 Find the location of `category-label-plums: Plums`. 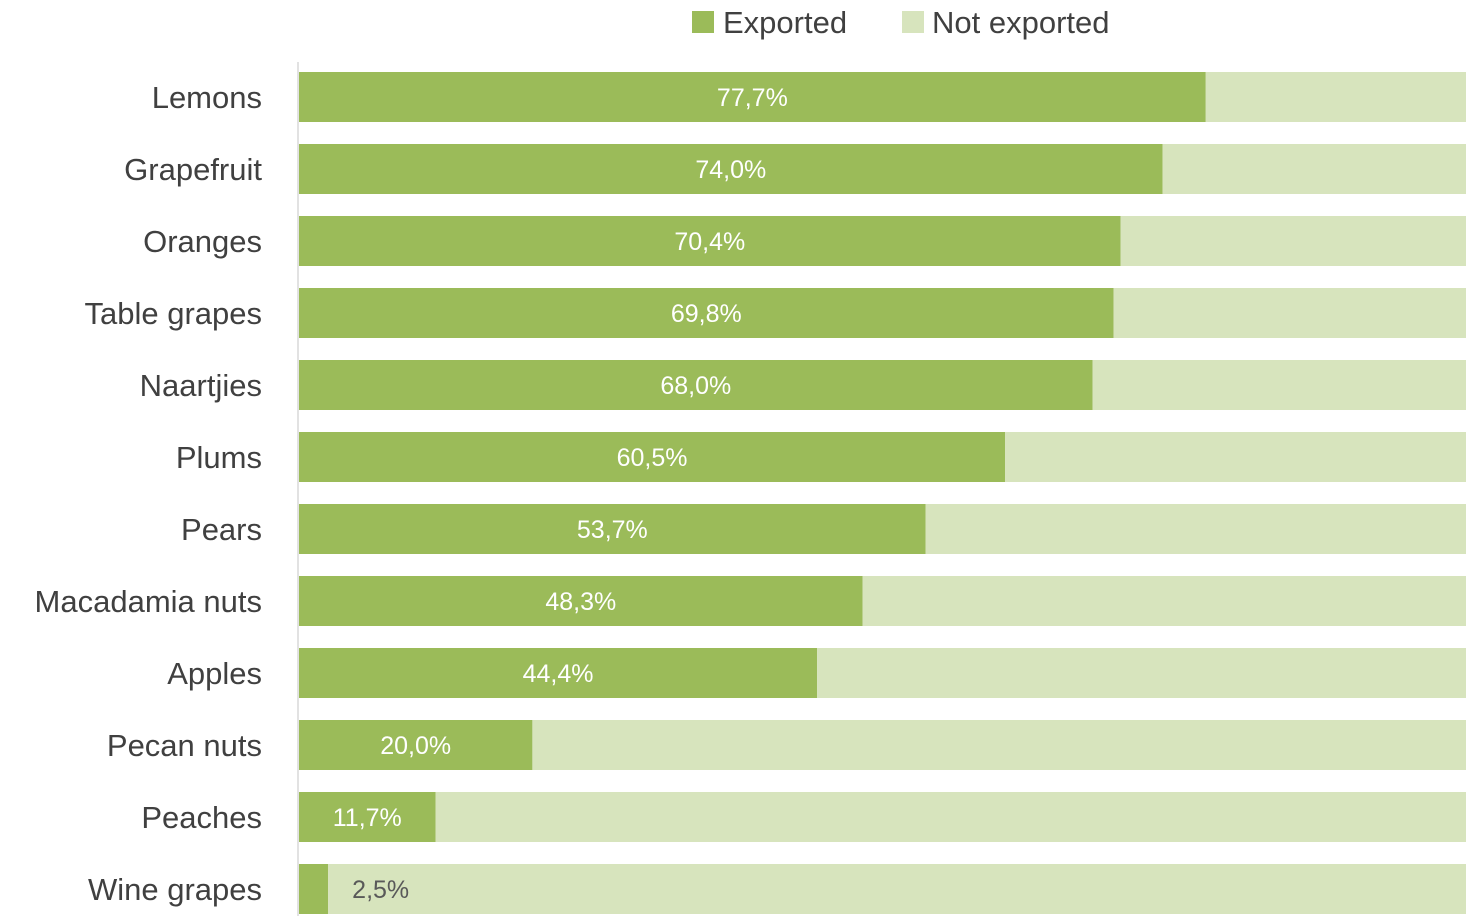

category-label-plums: Plums is located at coordinates (219, 457).